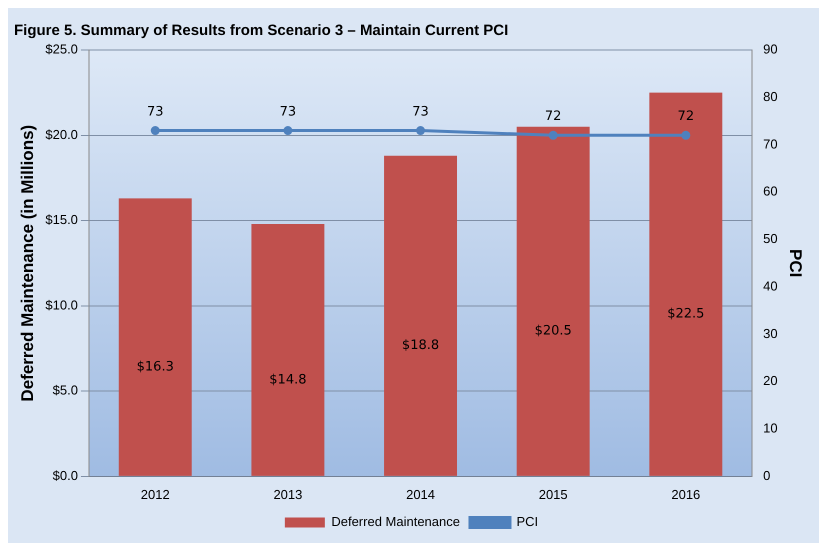 The width and height of the screenshot is (827, 551). I want to click on data-label: $22.5, so click(685, 314).